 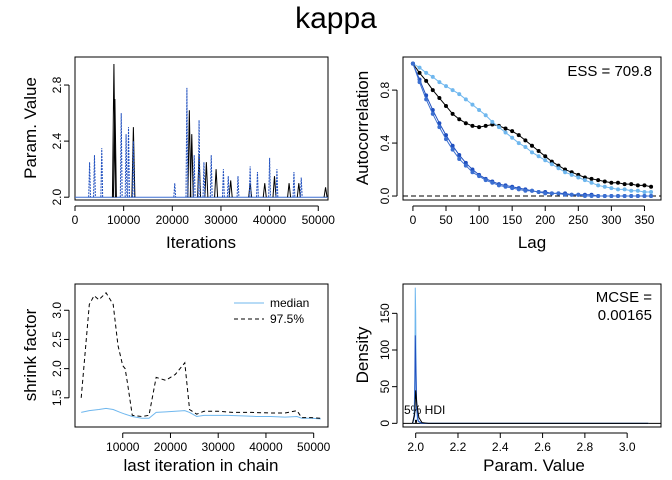 I want to click on mcse-annotation-line2: 0.00165, so click(x=625, y=315).